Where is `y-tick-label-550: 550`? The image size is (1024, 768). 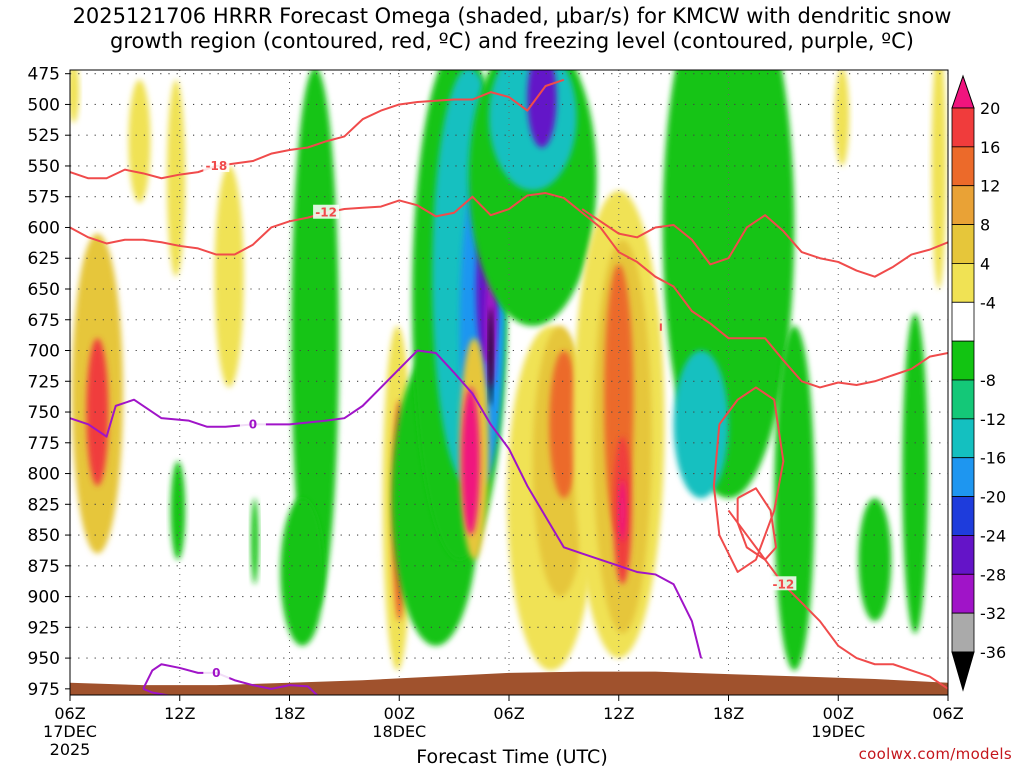
y-tick-label-550: 550 is located at coordinates (44, 167).